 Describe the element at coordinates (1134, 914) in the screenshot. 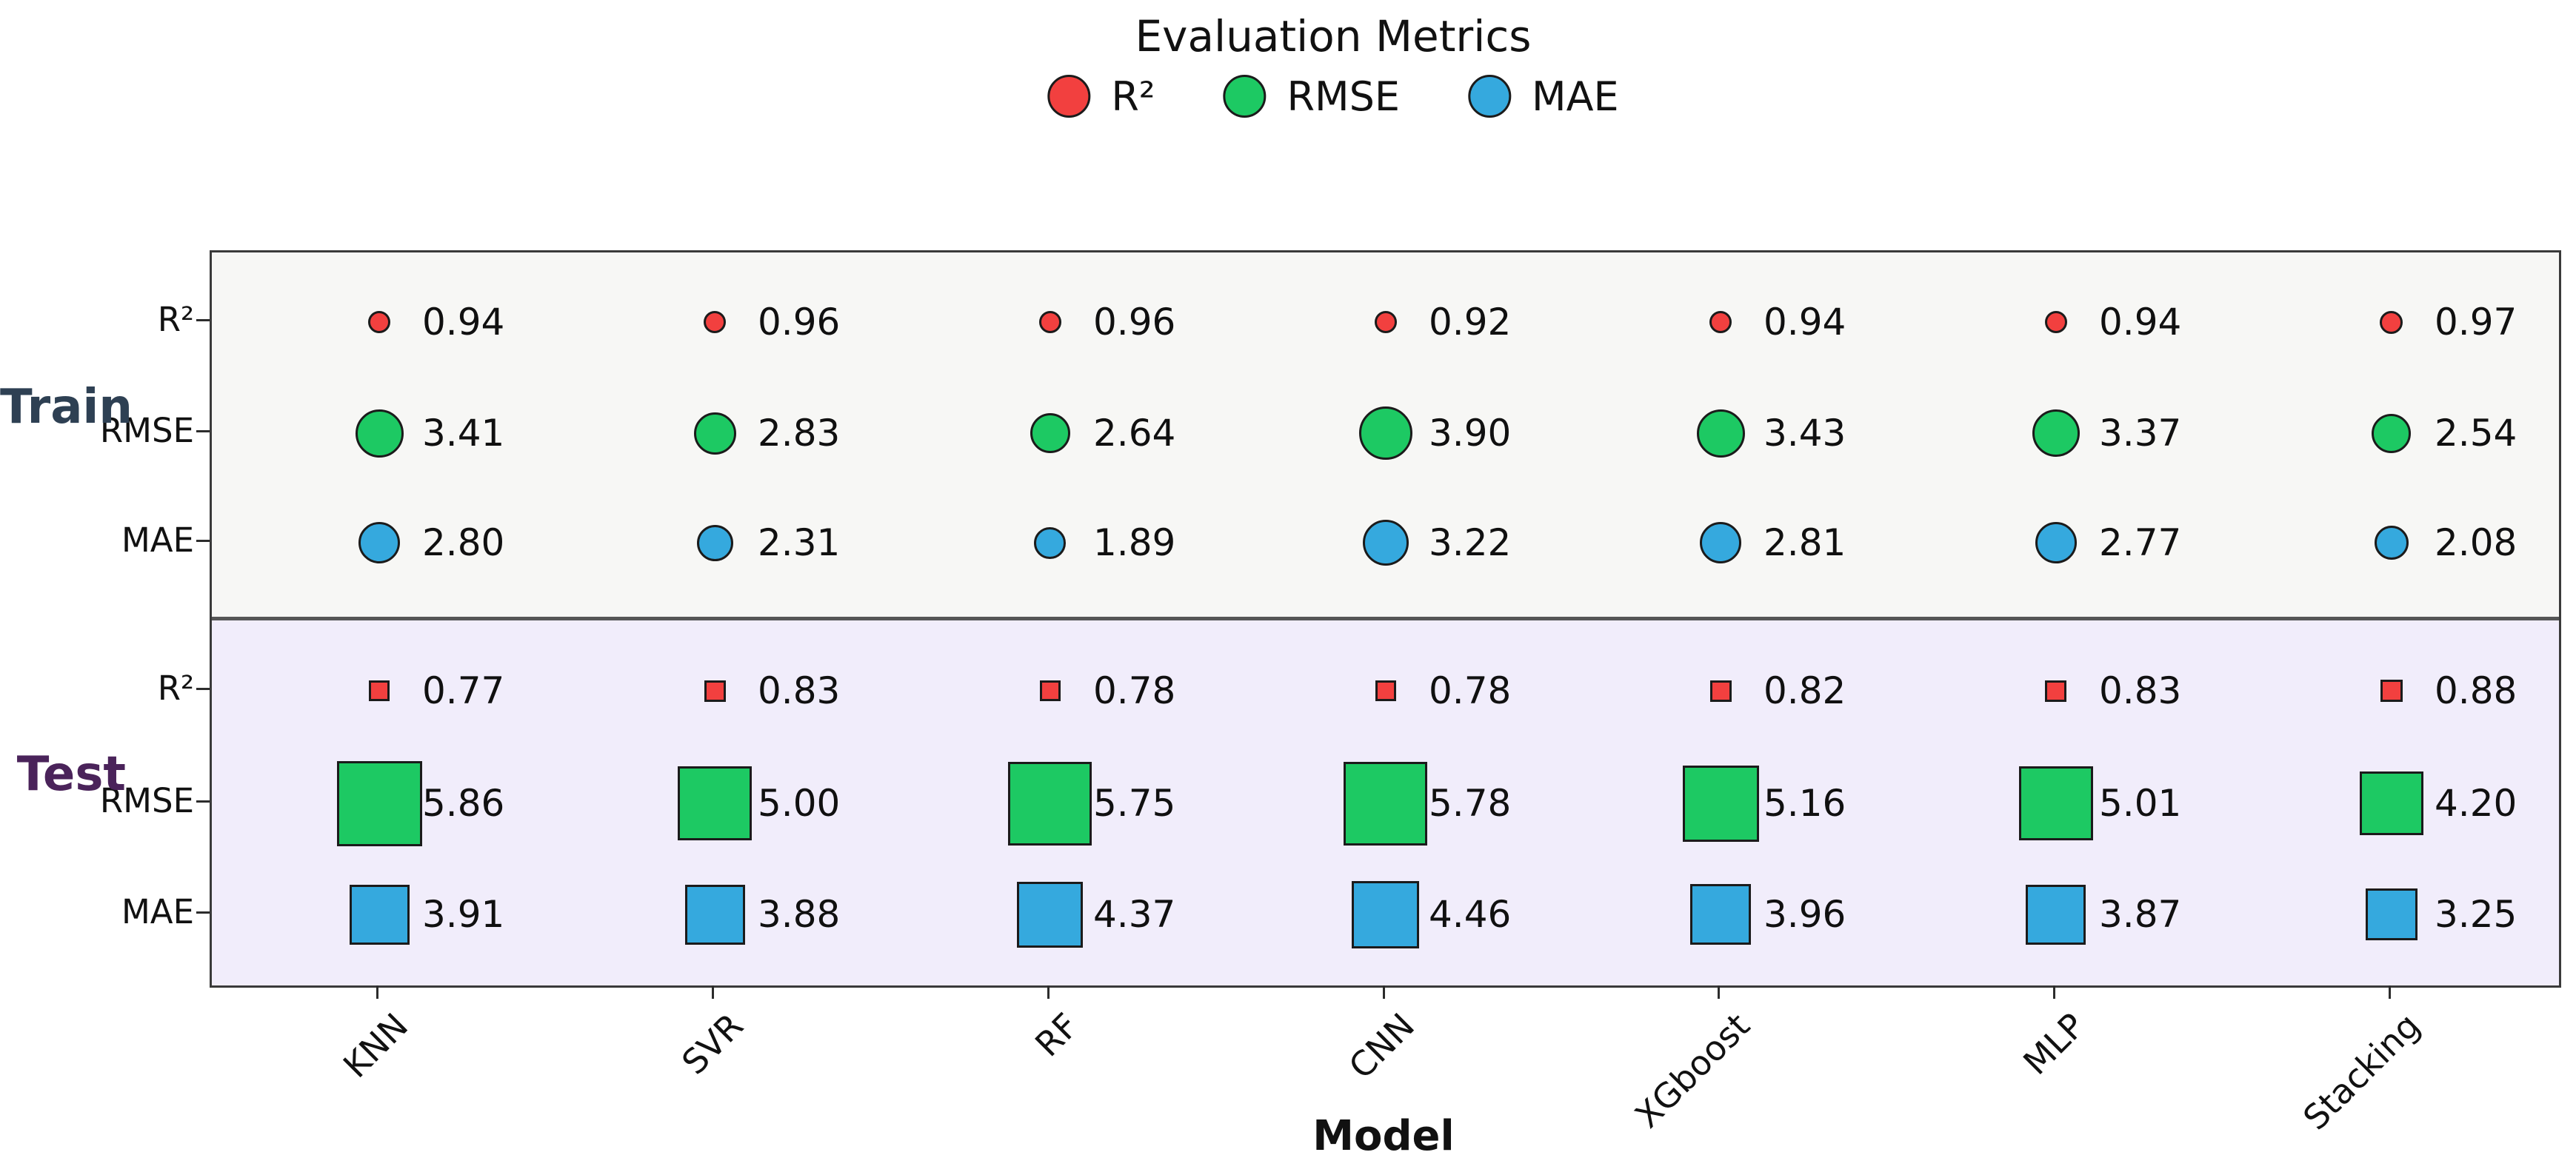

I see `value-label: 4.37` at that location.